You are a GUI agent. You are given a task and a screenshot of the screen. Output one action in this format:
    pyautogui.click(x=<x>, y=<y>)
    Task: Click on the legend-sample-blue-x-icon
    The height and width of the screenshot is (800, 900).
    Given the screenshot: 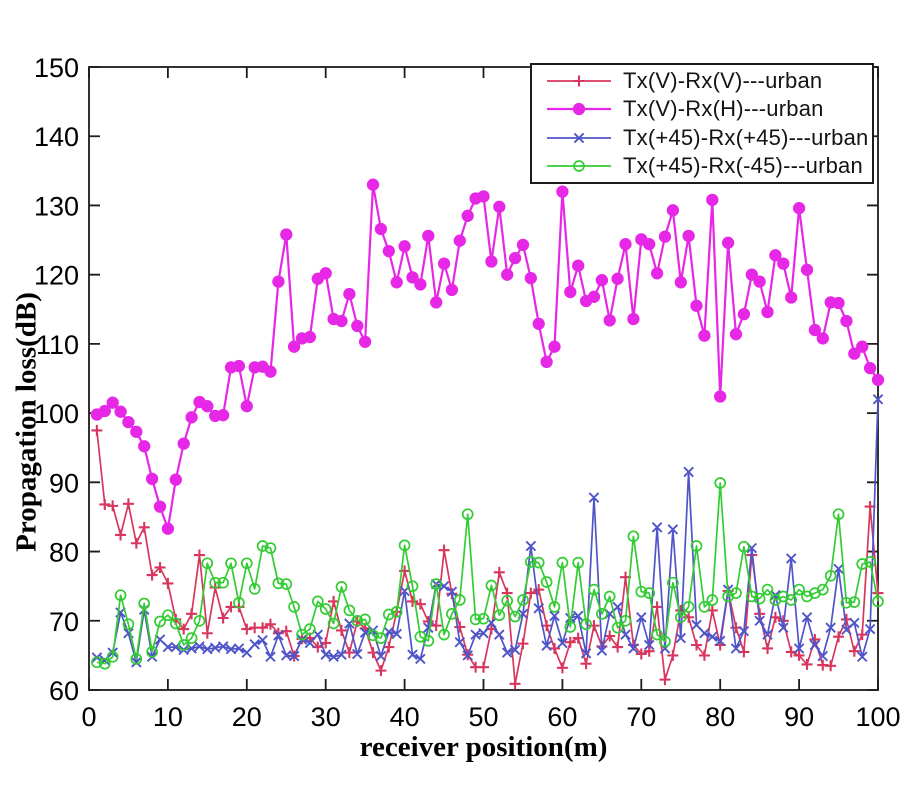 What is the action you would take?
    pyautogui.click(x=579, y=138)
    